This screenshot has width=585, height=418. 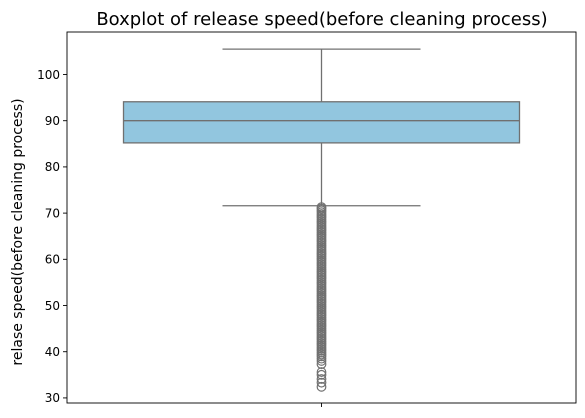 I want to click on y-tick-label: 70, so click(x=52, y=213).